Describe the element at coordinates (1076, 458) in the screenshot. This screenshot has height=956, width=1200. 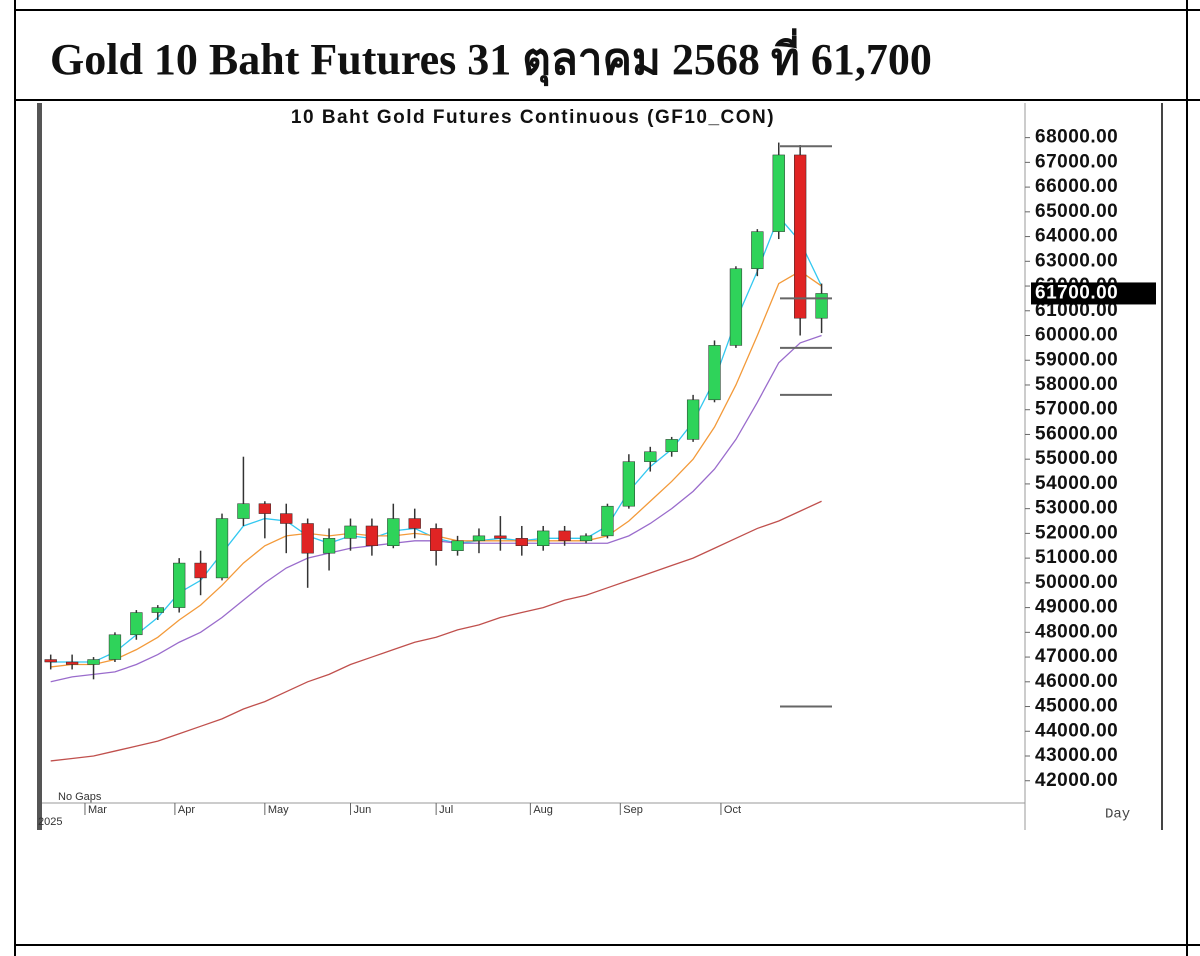
I see `y-tick-label: 55000.00` at that location.